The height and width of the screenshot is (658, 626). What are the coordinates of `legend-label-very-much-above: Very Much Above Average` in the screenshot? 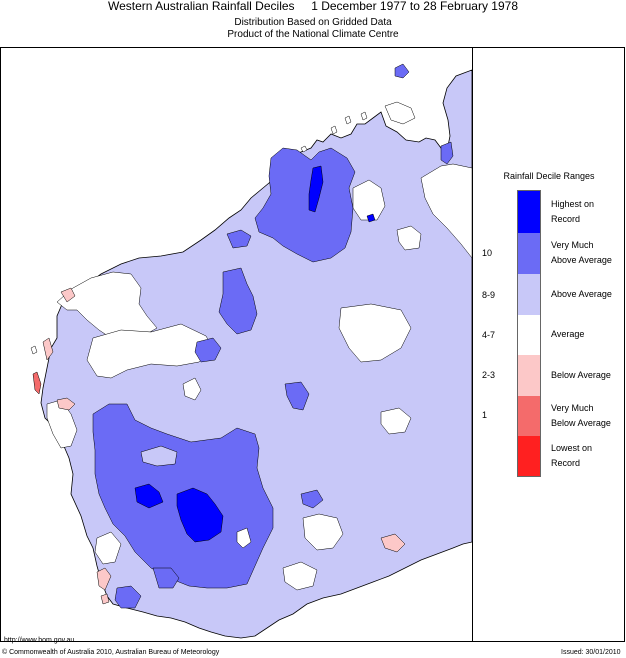 It's located at (581, 252).